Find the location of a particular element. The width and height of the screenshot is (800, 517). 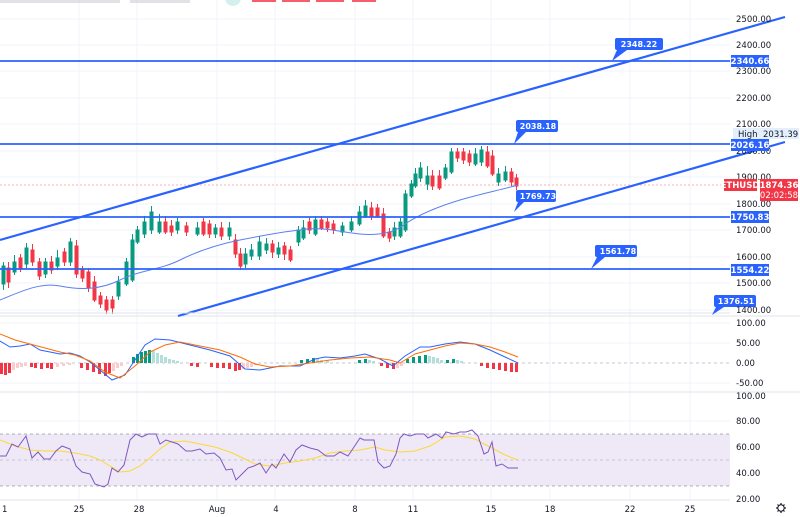

signal-line is located at coordinates (259, 356).